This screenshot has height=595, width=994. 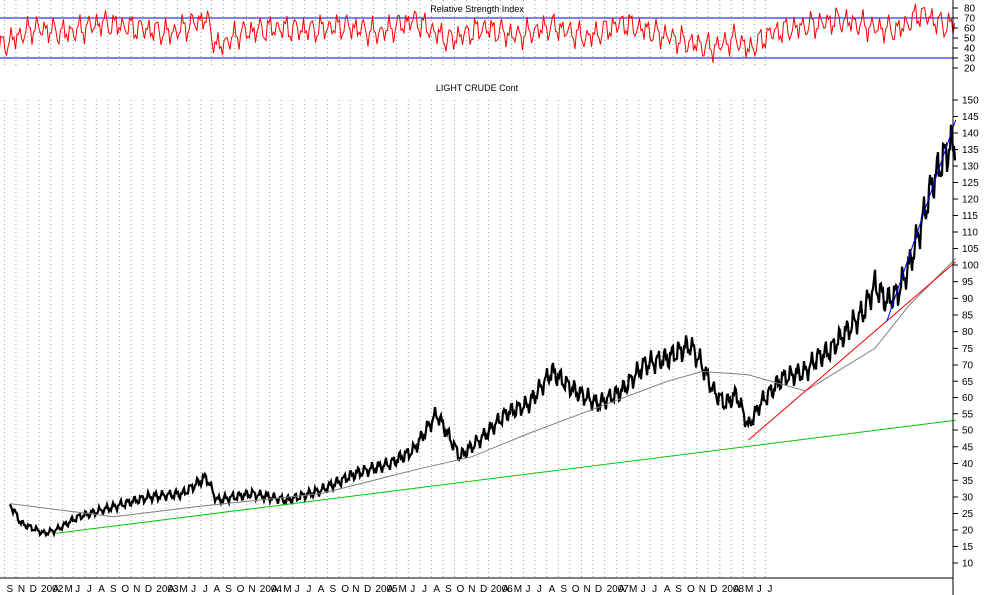 What do you see at coordinates (52, 589) in the screenshot?
I see `x-tick-label: 2002` at bounding box center [52, 589].